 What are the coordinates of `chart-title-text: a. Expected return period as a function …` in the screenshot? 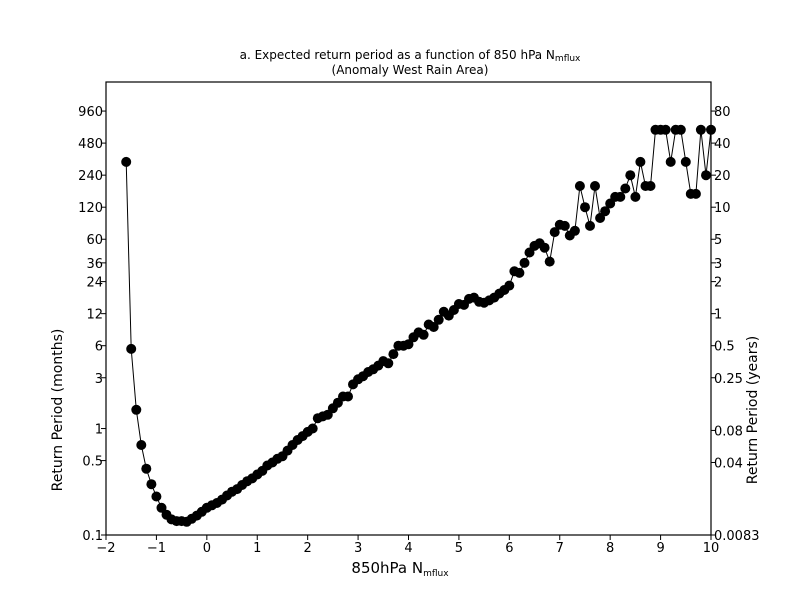 It's located at (397, 55).